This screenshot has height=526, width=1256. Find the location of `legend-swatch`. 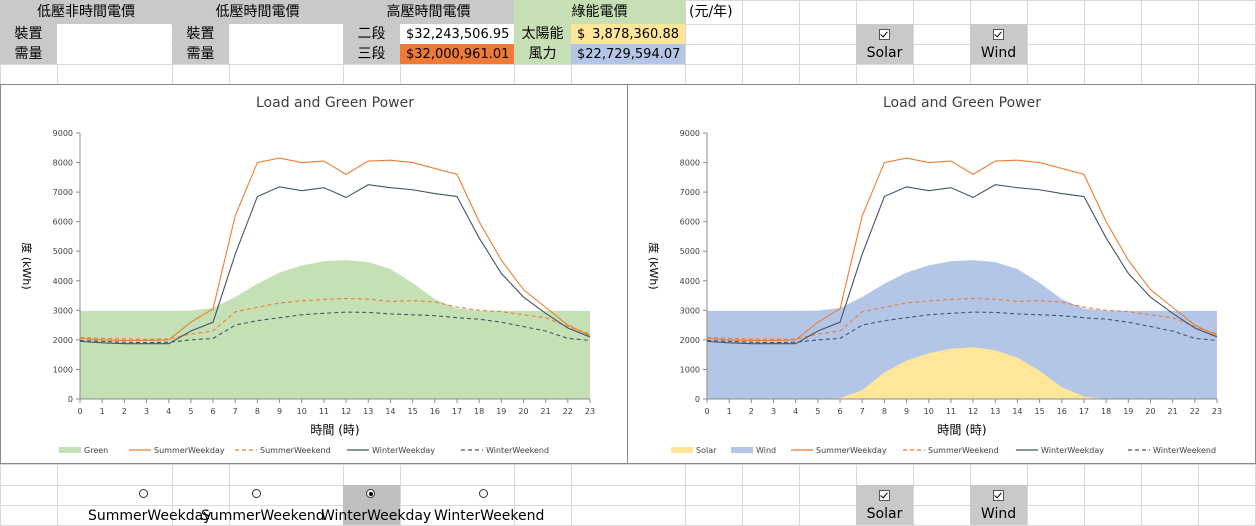

legend-swatch is located at coordinates (682, 450).